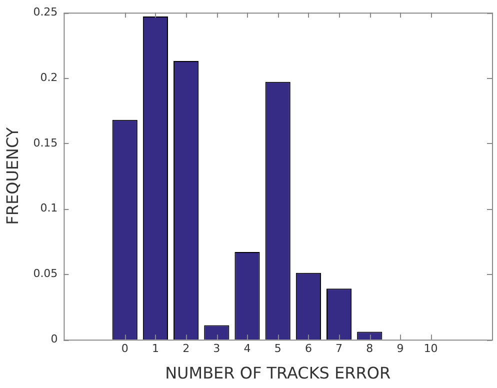 The width and height of the screenshot is (497, 388). I want to click on y-tick-label: 0, so click(54, 339).